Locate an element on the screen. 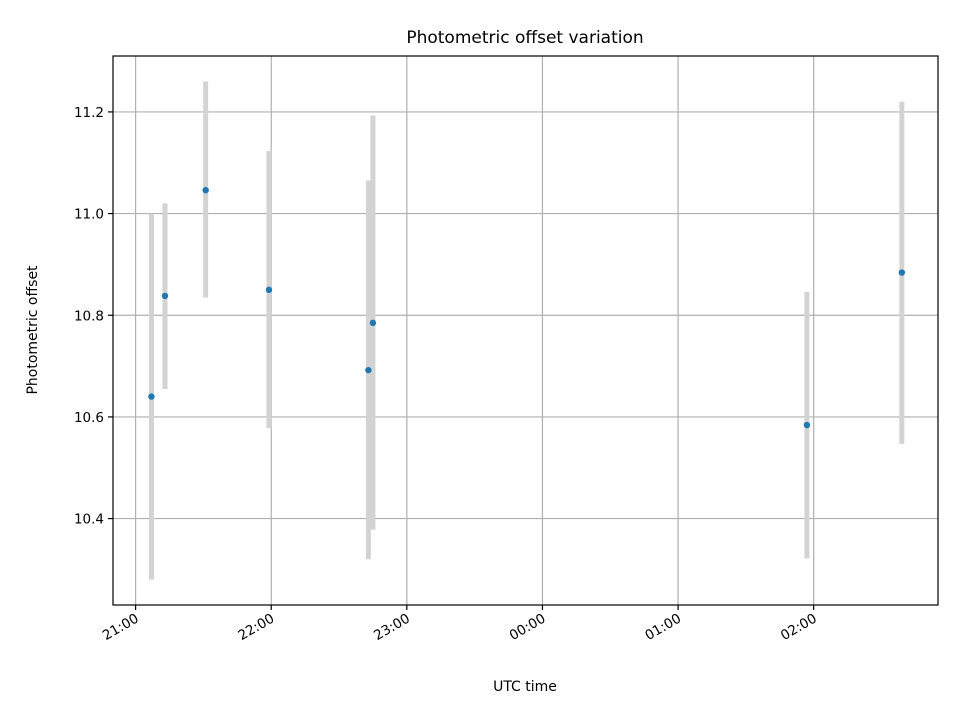  y-tick-label: 11.0 is located at coordinates (89, 215).